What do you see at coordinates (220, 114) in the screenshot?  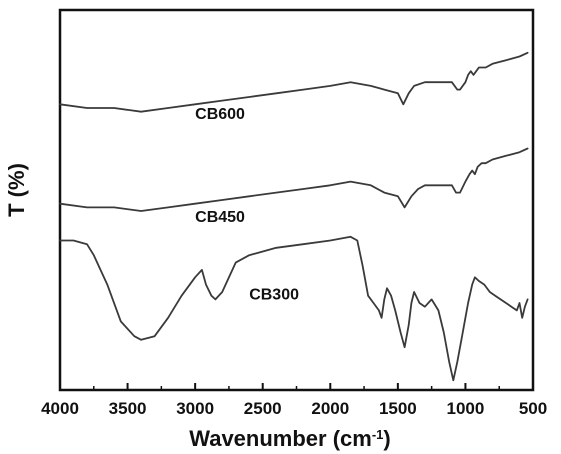 I see `series-label-cb600: CB600` at bounding box center [220, 114].